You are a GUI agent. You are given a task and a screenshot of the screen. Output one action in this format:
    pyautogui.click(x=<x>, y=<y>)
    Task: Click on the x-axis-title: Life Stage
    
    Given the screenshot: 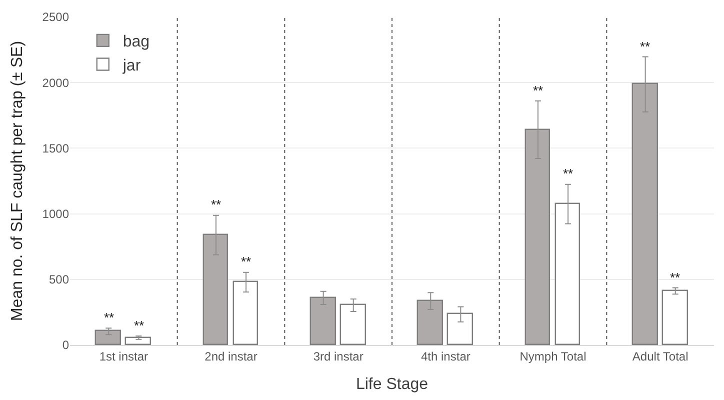 What is the action you would take?
    pyautogui.click(x=392, y=385)
    